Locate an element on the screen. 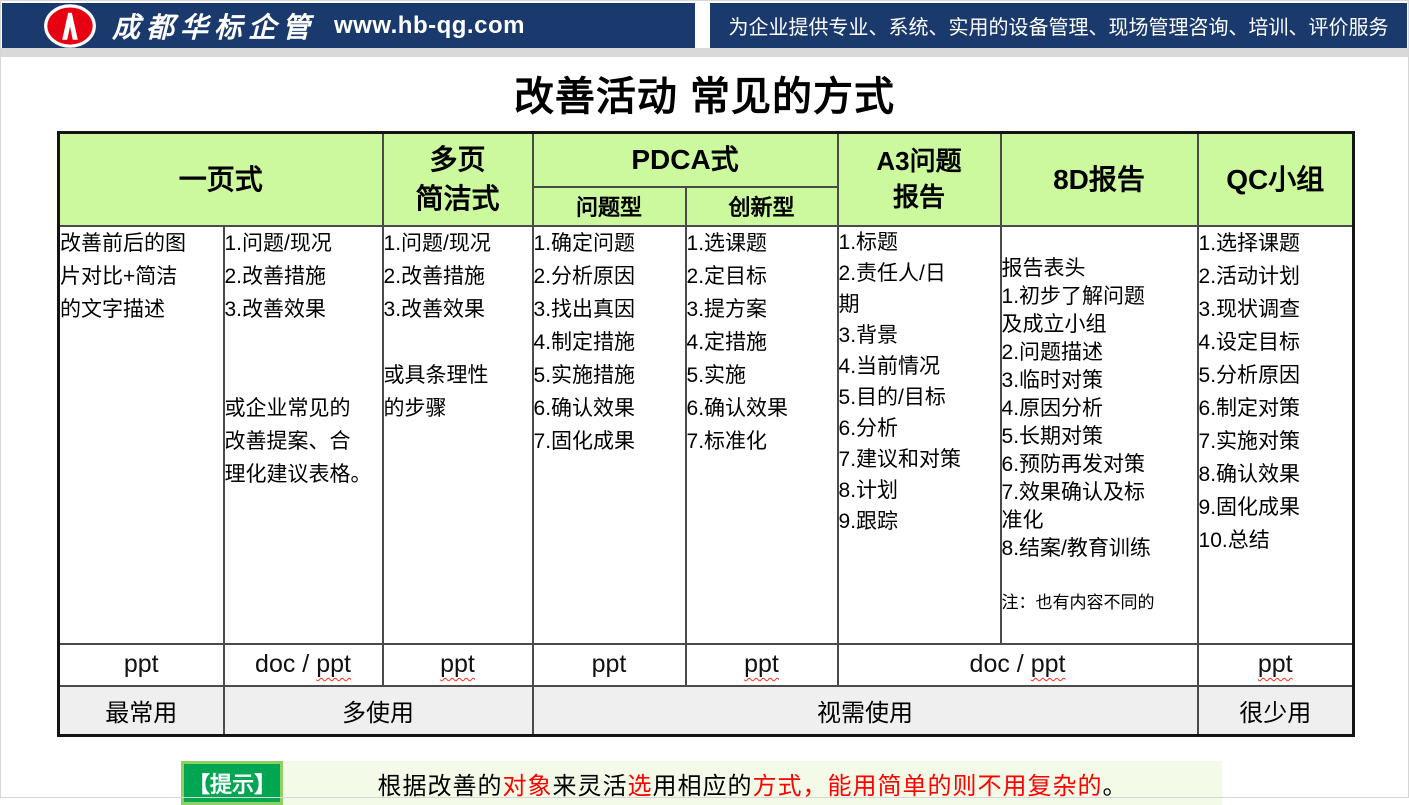  header-qc-group: QC小组 is located at coordinates (1275, 179).